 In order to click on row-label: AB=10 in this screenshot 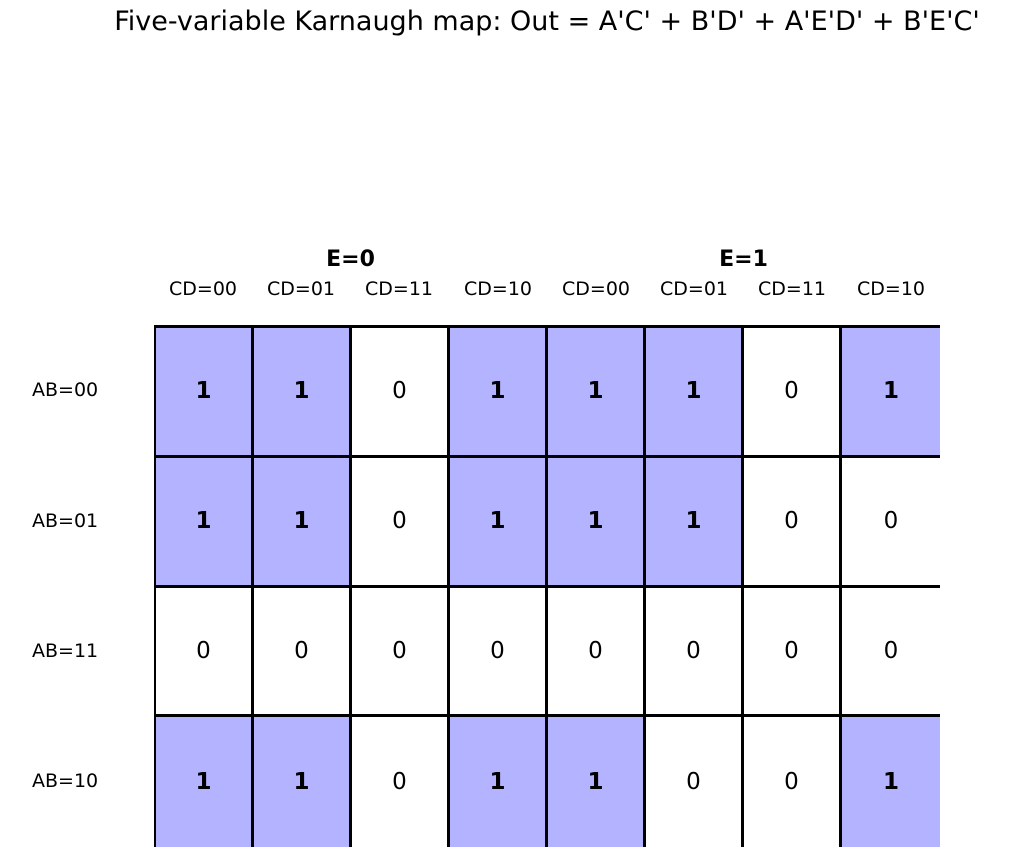, I will do `click(65, 781)`.